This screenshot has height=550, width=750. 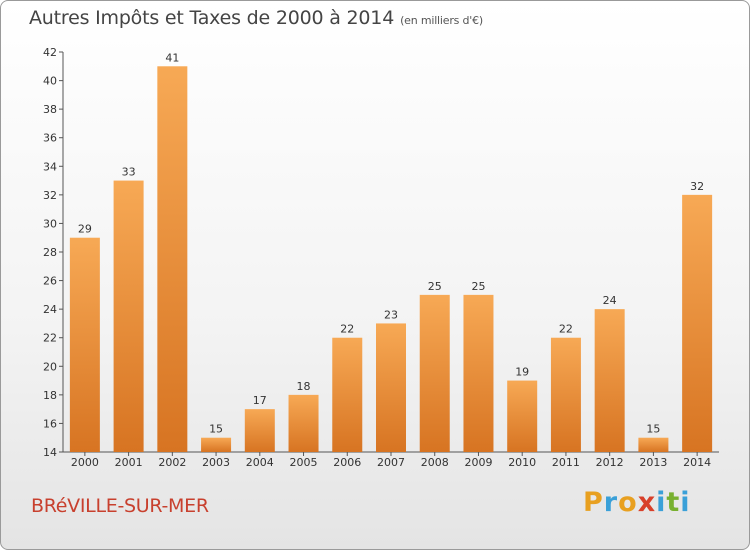 I want to click on y-tick-label: 38, so click(x=50, y=109).